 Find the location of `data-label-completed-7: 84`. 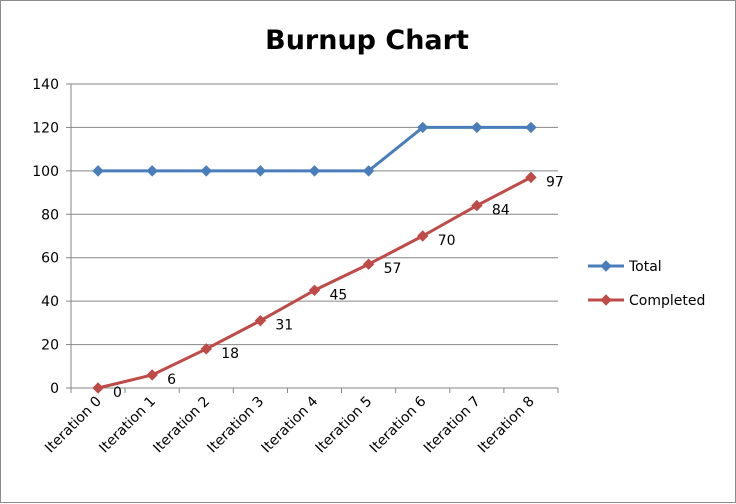

data-label-completed-7: 84 is located at coordinates (501, 211).